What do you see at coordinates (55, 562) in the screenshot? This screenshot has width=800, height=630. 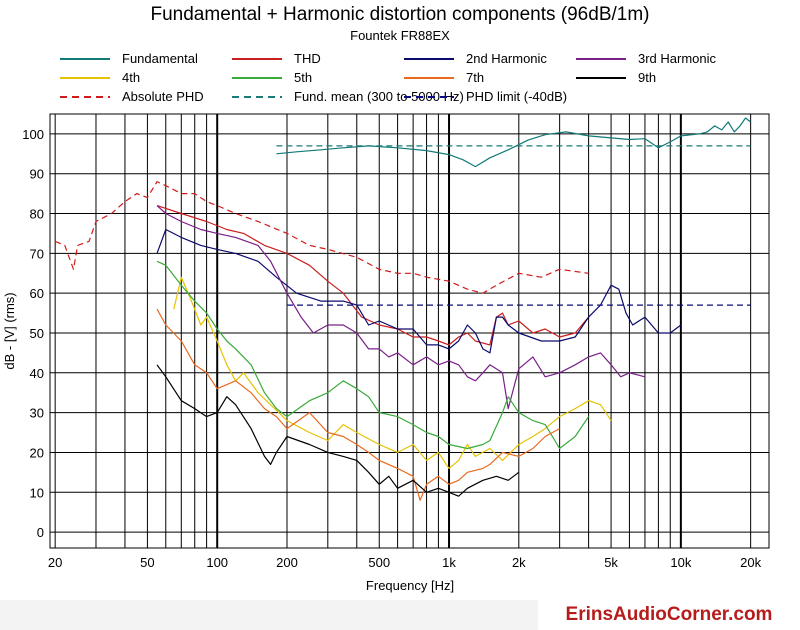 I see `x-tick-label: 20` at bounding box center [55, 562].